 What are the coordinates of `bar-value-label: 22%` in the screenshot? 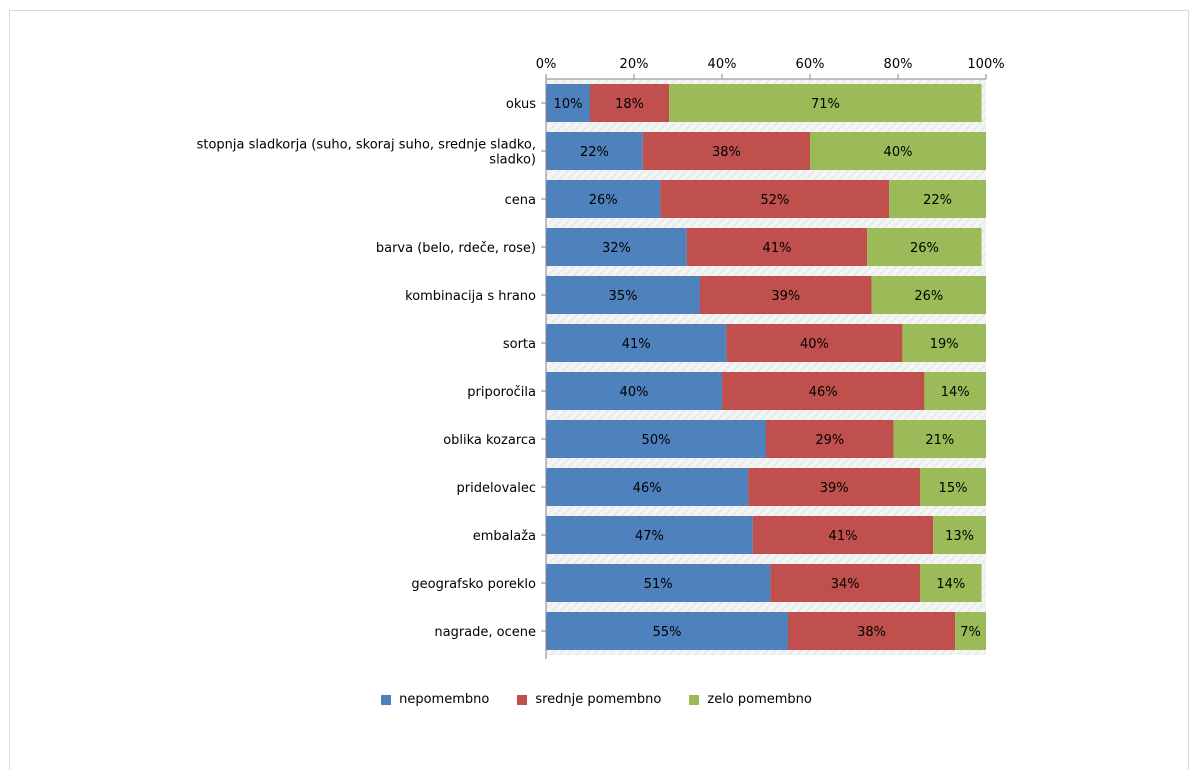 It's located at (937, 200).